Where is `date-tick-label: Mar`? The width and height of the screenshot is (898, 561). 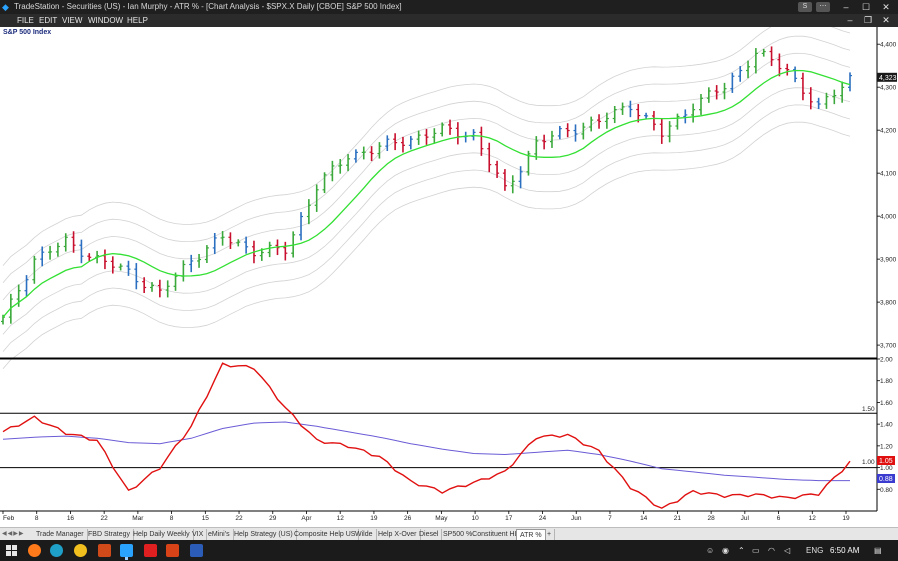
date-tick-label: Mar is located at coordinates (138, 518).